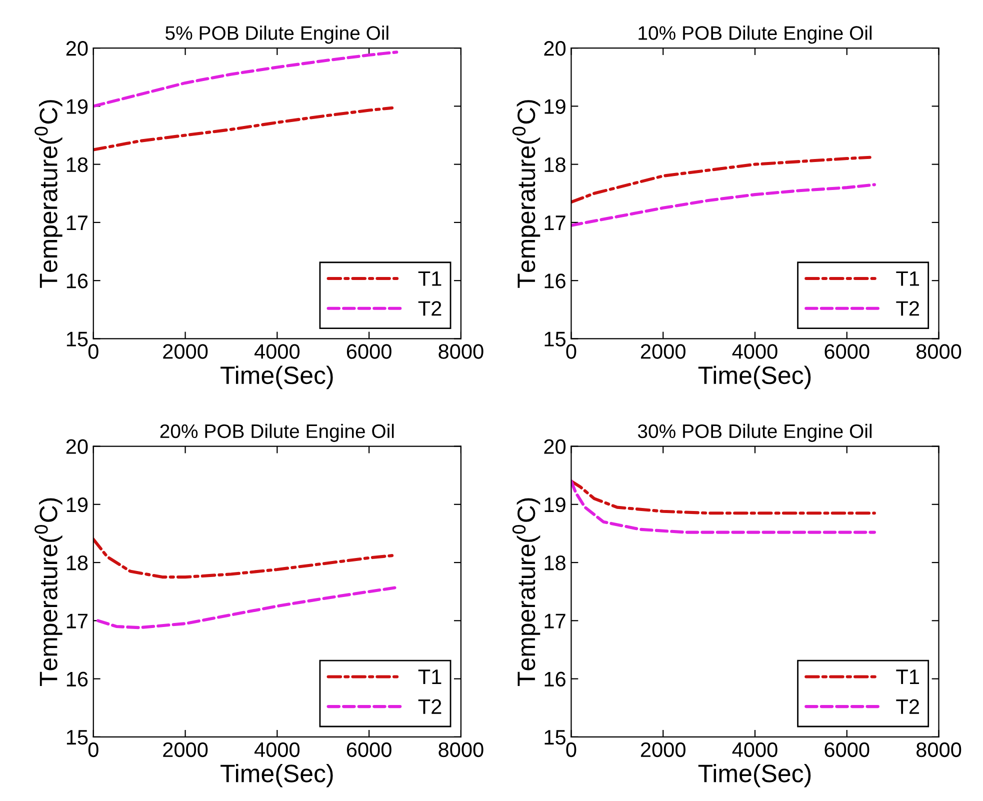 This screenshot has height=801, width=983. Describe the element at coordinates (755, 433) in the screenshot. I see `chart-title: 30% POB Dilute Engine Oil` at that location.